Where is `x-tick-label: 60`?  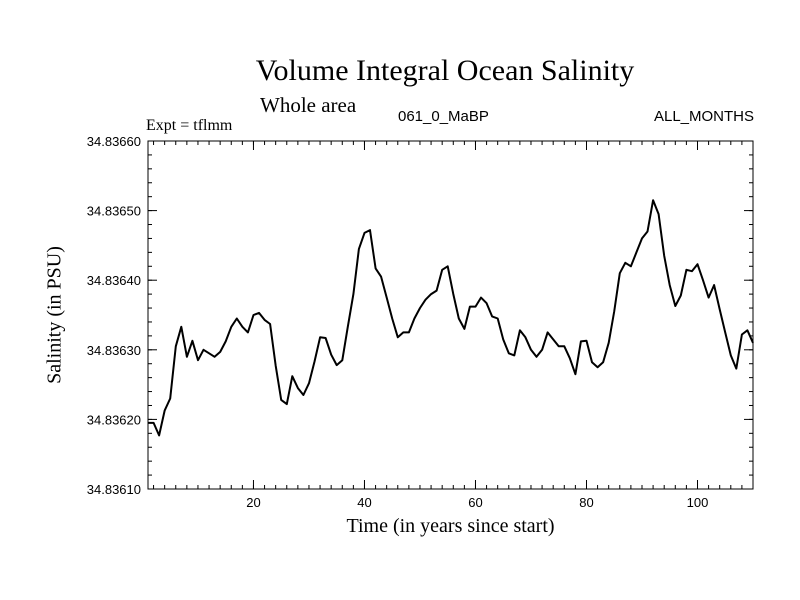 x-tick-label: 60 is located at coordinates (475, 502).